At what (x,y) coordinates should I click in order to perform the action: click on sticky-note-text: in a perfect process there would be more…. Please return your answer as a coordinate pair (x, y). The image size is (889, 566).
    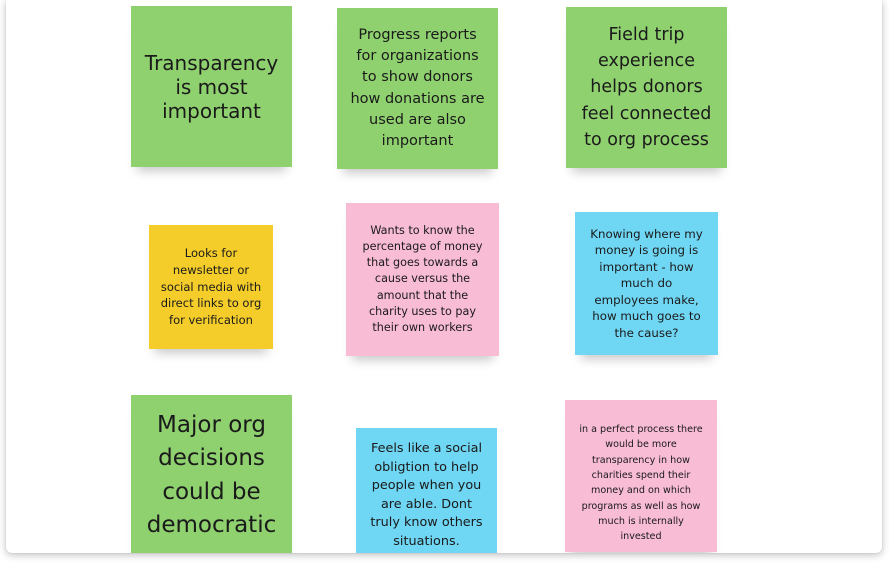
    Looking at the image, I should click on (641, 483).